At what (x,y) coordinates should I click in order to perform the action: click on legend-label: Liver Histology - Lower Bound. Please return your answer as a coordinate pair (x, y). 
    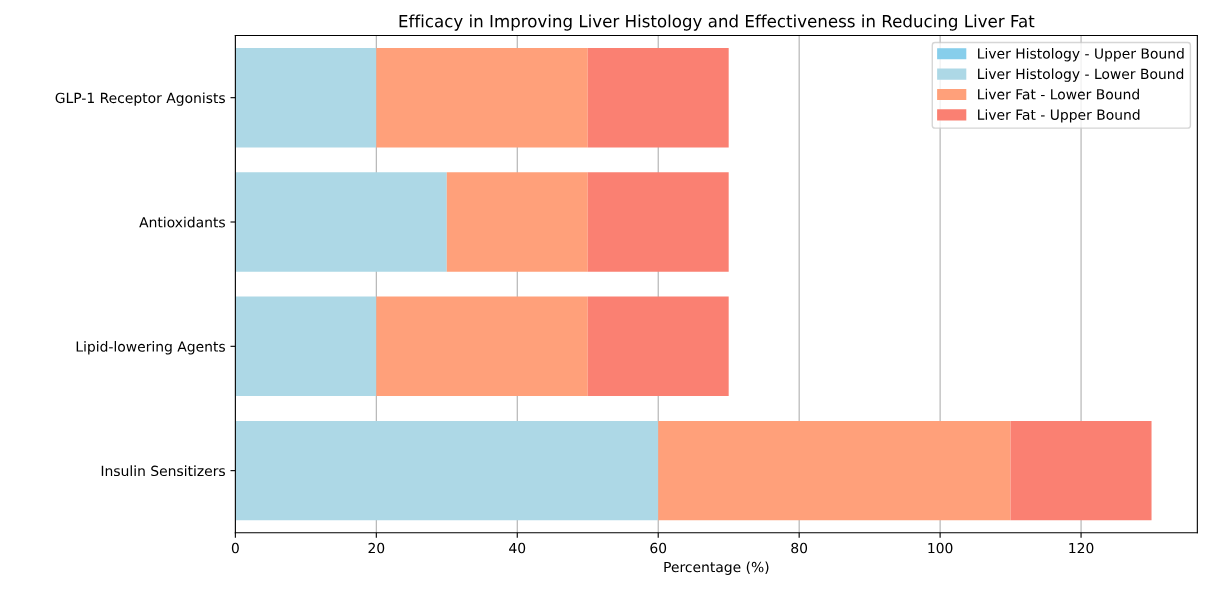
    Looking at the image, I should click on (1081, 75).